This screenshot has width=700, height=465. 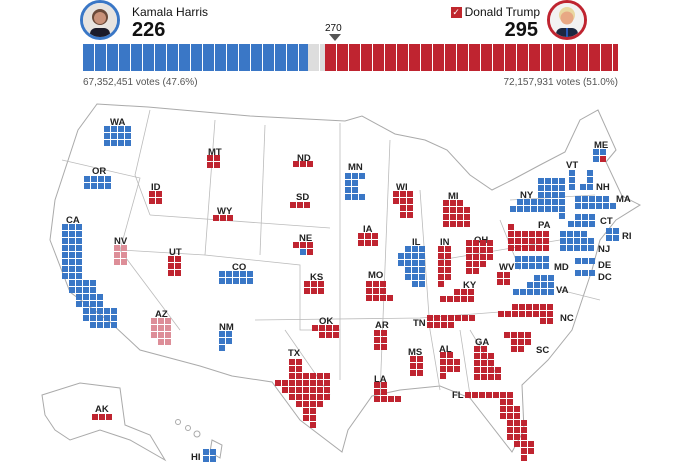 I want to click on bar-segment-uncalled, so click(x=316, y=57).